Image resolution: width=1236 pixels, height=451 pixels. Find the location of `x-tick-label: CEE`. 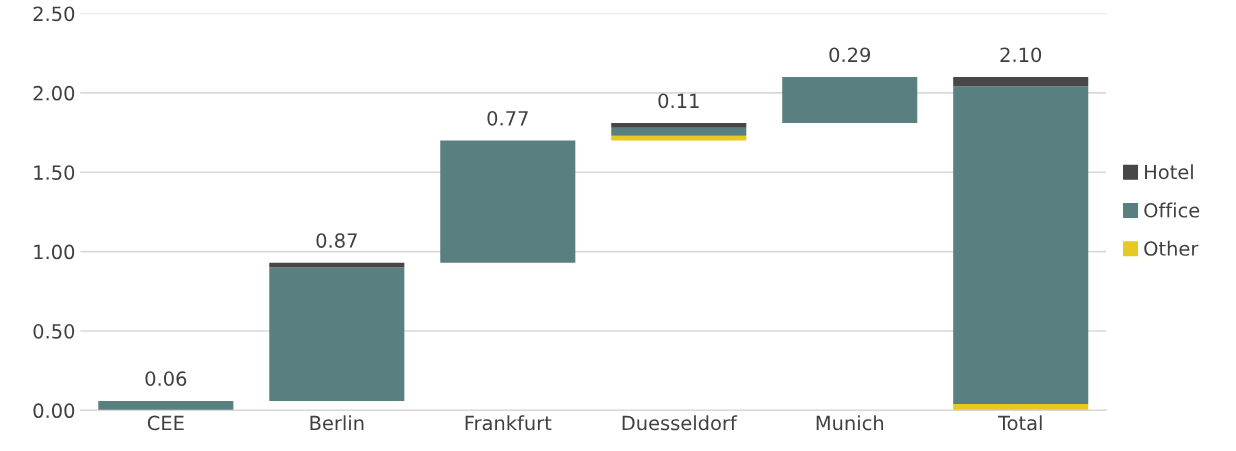

x-tick-label: CEE is located at coordinates (165, 423).